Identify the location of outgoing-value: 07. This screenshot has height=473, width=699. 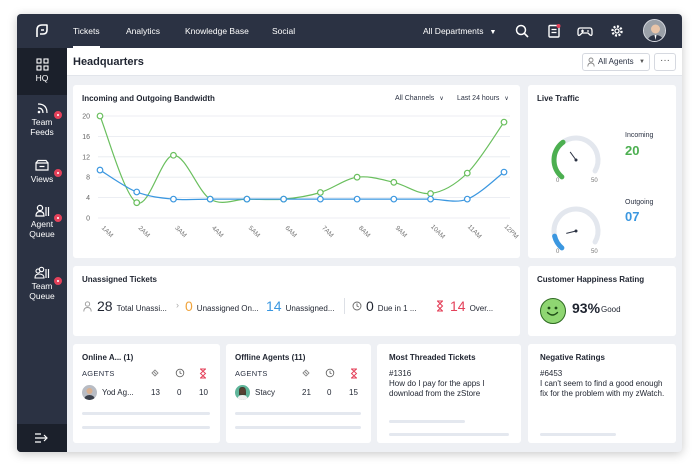
(632, 216).